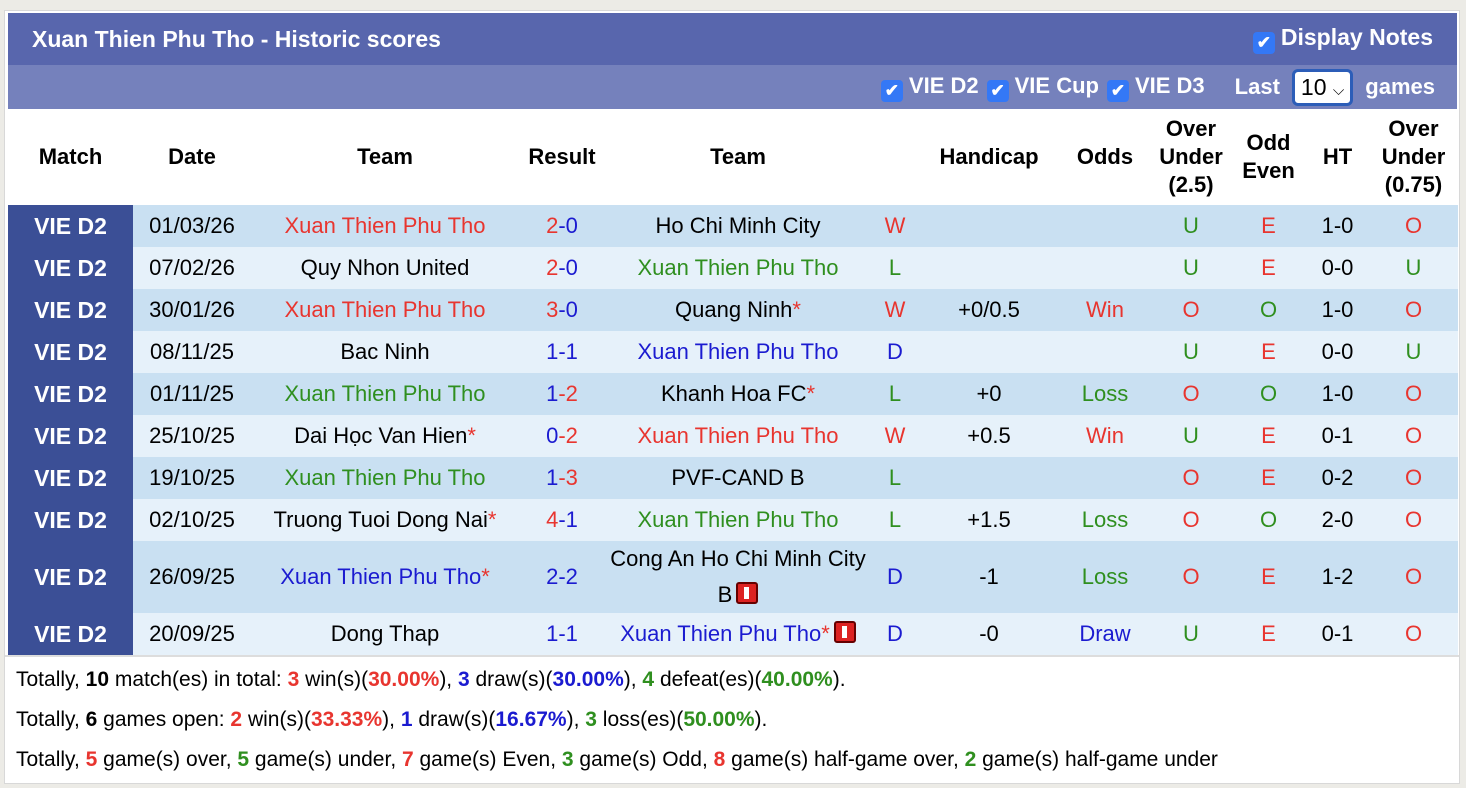 This screenshot has width=1466, height=788. What do you see at coordinates (562, 577) in the screenshot?
I see `result-score: 2-2` at bounding box center [562, 577].